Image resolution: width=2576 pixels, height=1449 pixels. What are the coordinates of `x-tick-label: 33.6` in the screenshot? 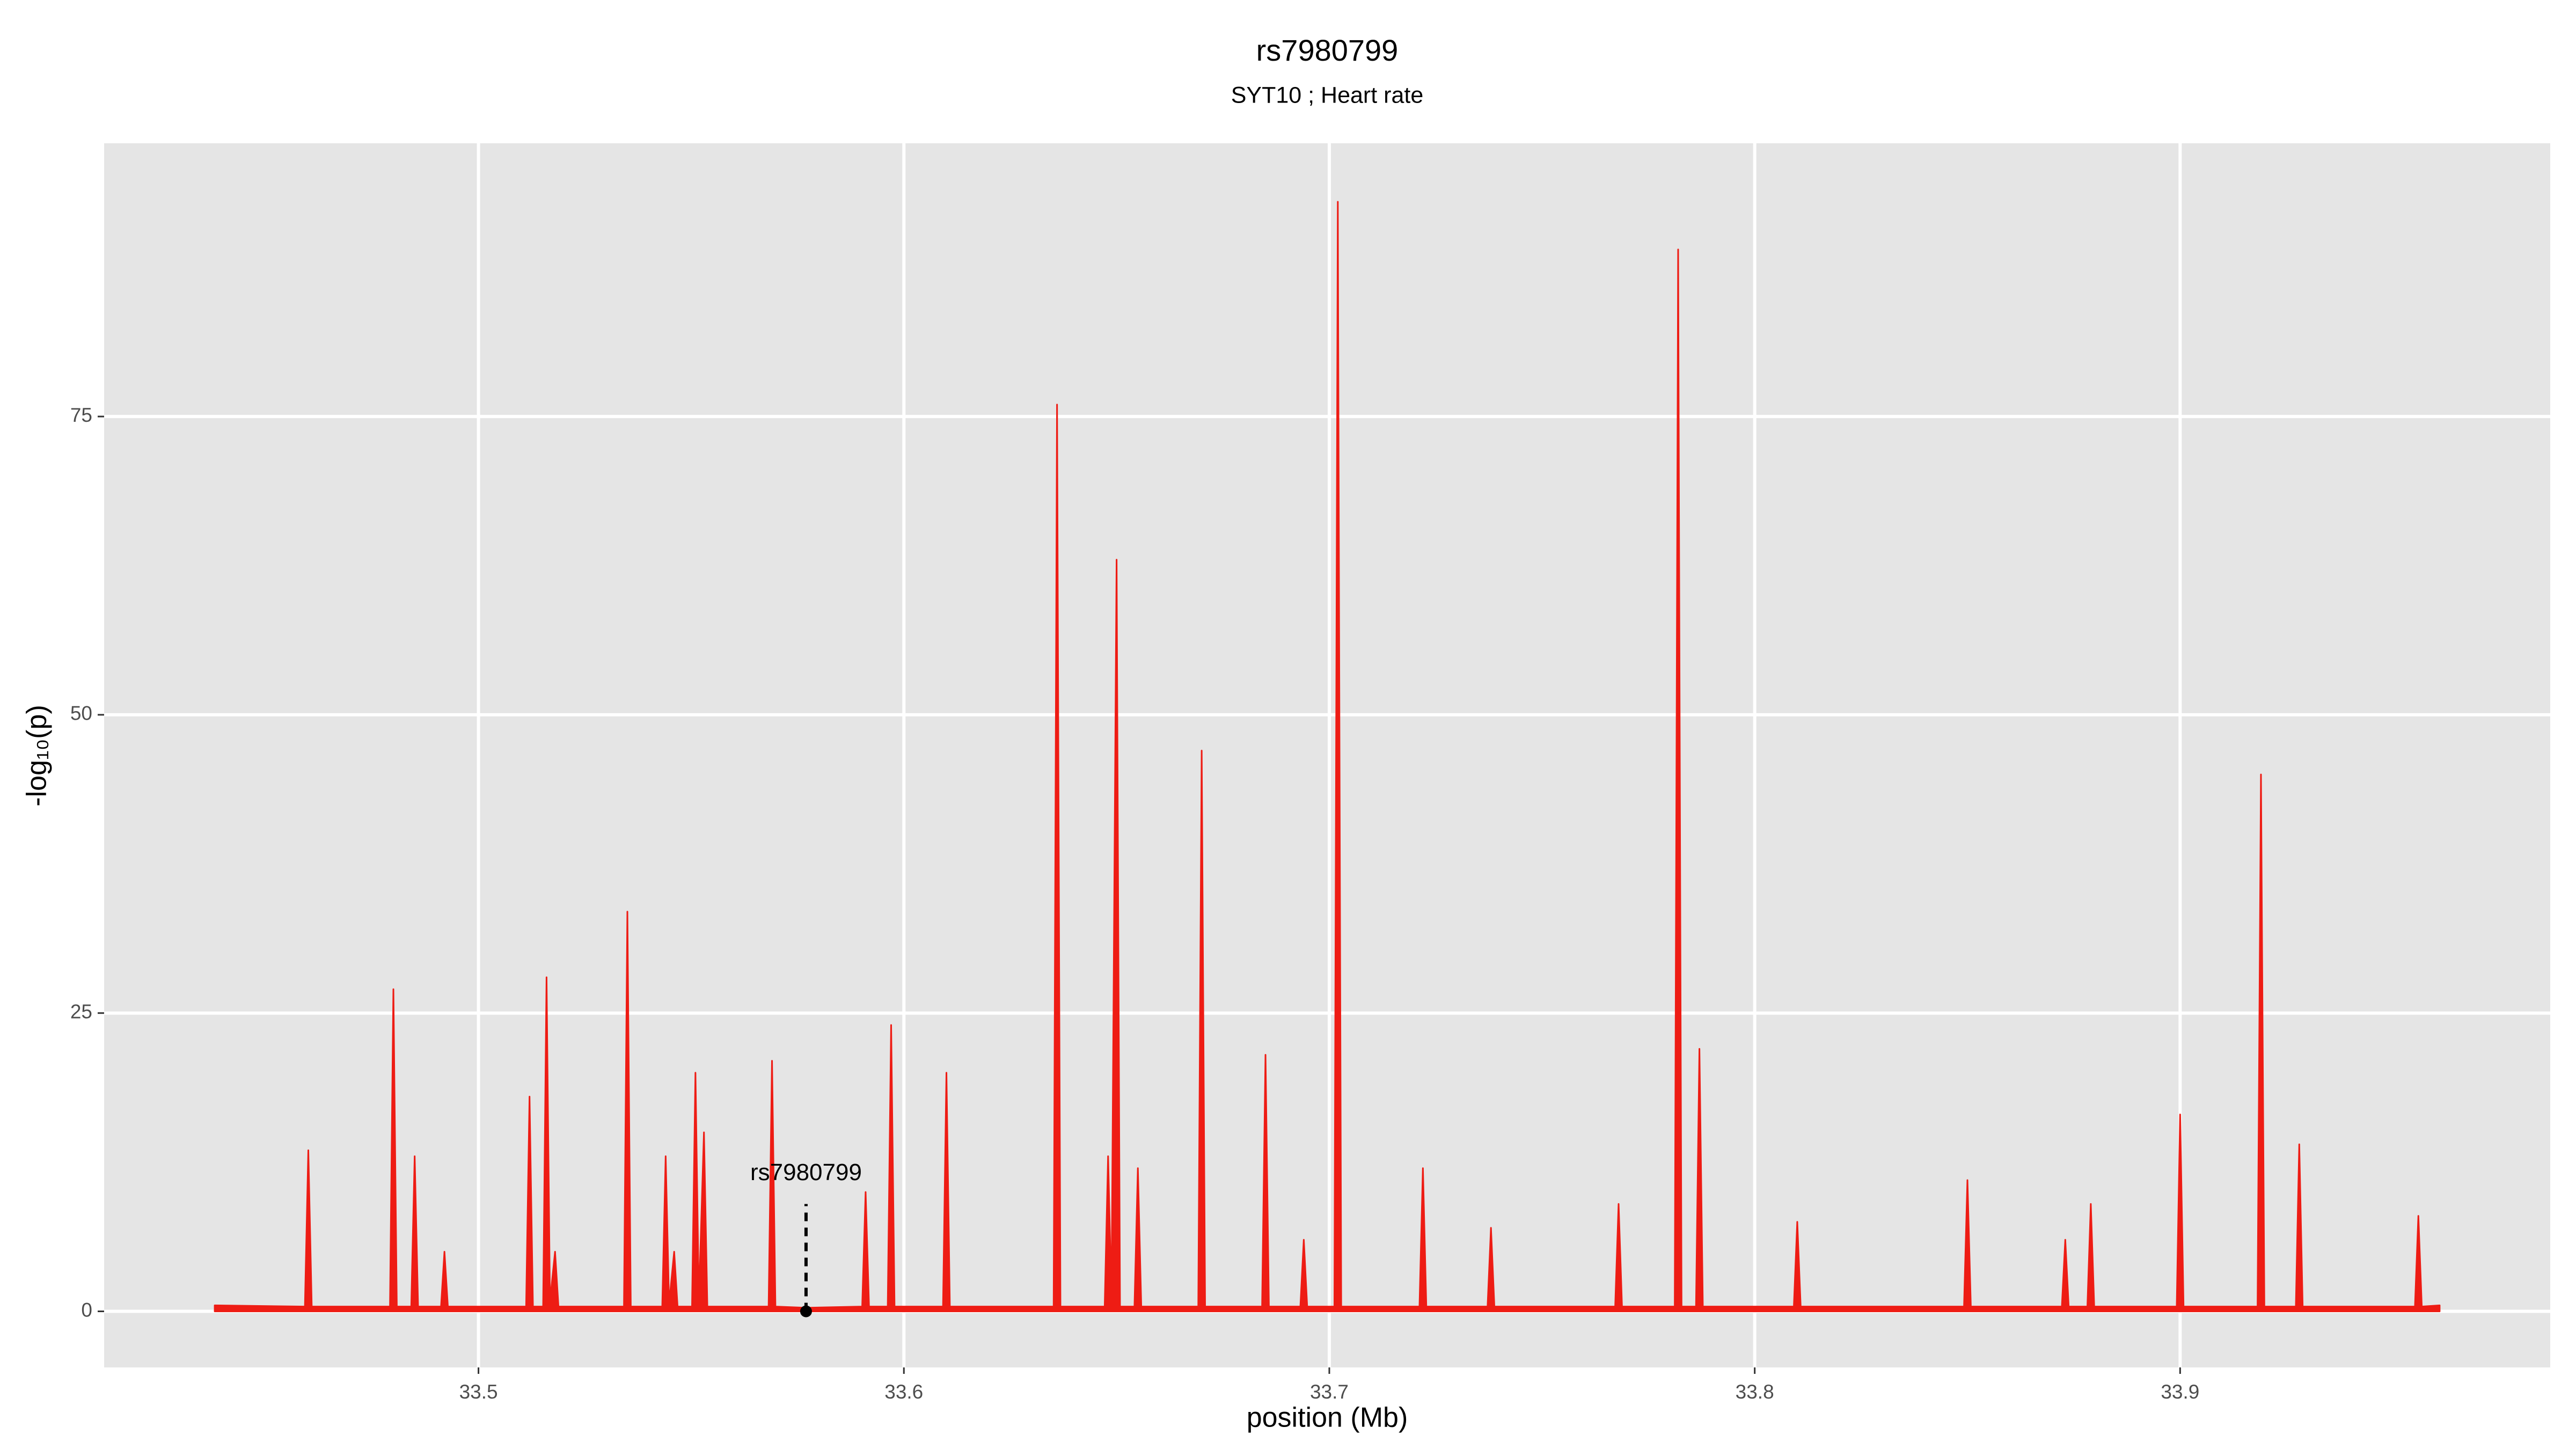 It's located at (903, 1392).